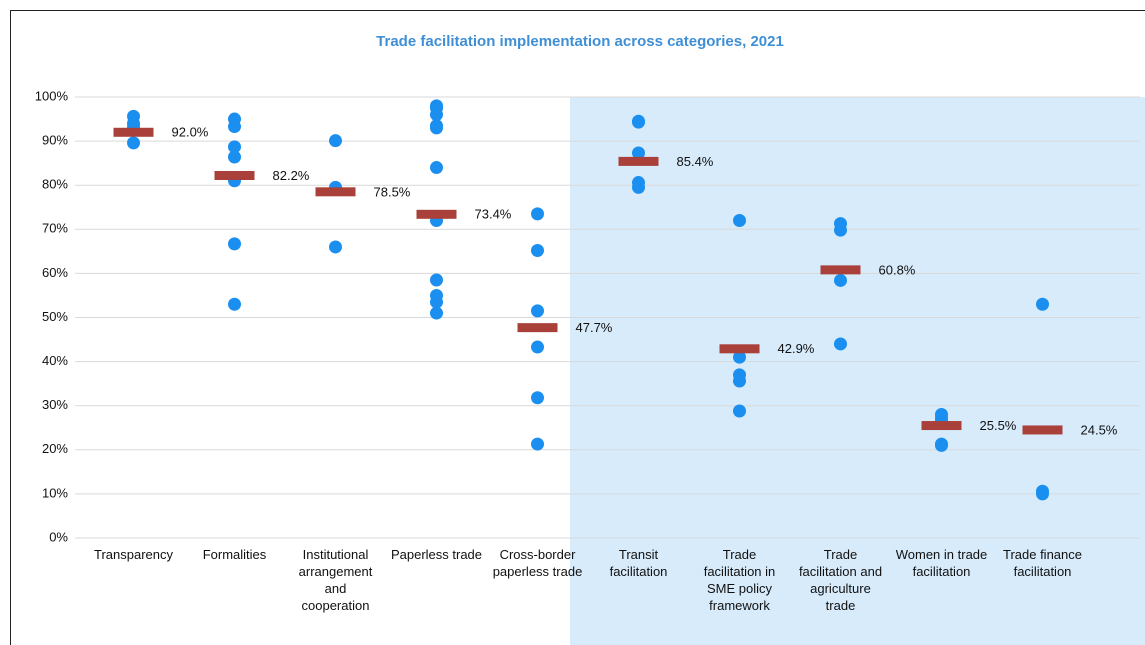  What do you see at coordinates (55, 228) in the screenshot?
I see `y-tick-label: 70%` at bounding box center [55, 228].